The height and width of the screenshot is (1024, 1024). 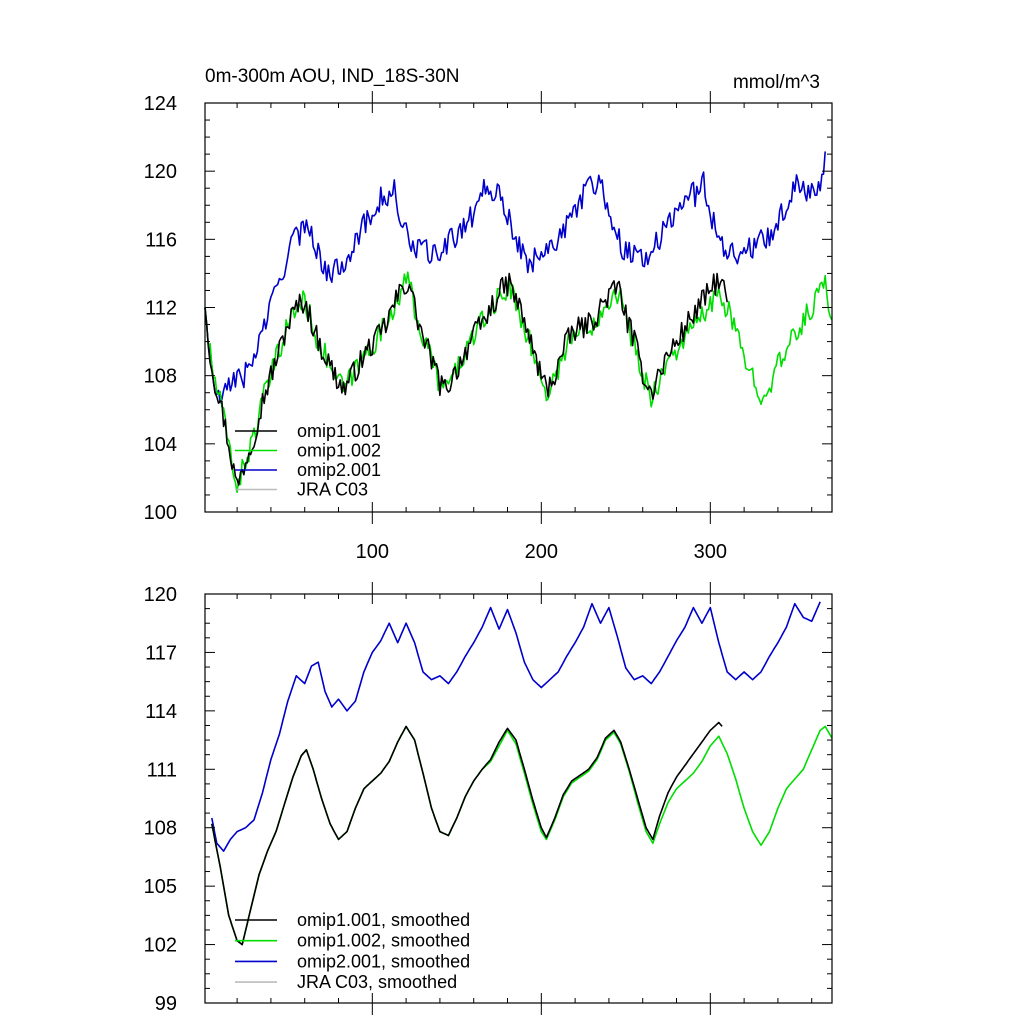 I want to click on legend-label: omip1.002, smoothed, so click(x=383, y=941).